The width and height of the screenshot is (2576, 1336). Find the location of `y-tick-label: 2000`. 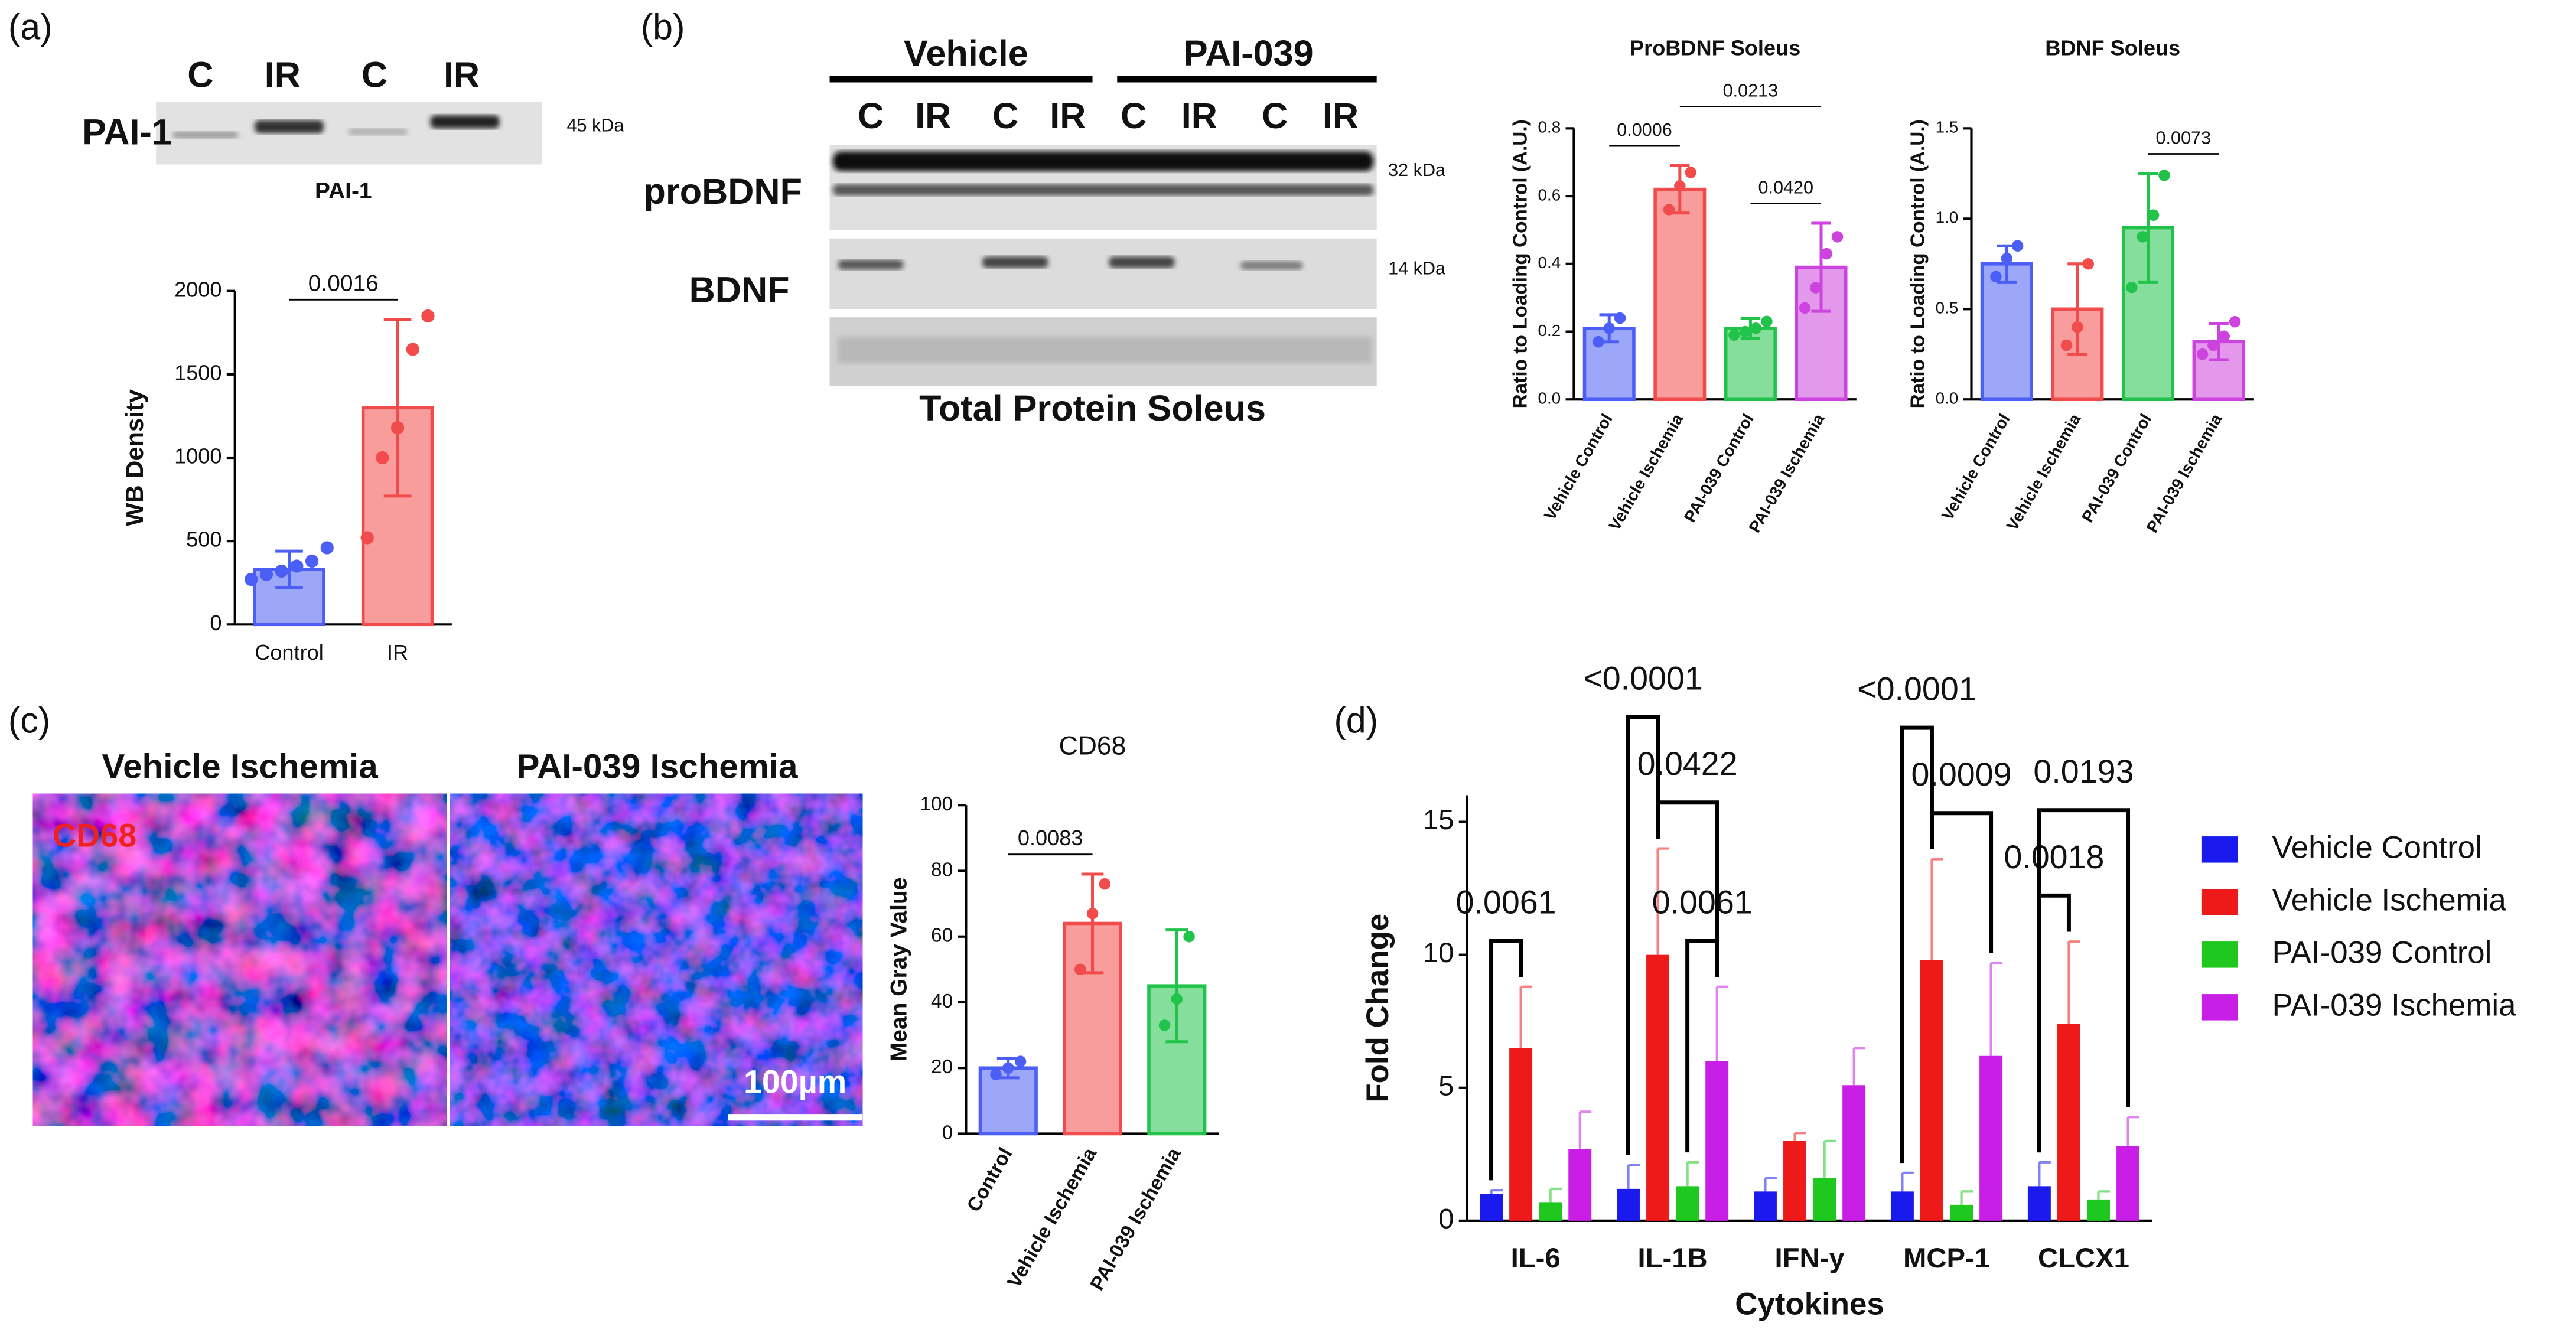

y-tick-label: 2000 is located at coordinates (198, 289).